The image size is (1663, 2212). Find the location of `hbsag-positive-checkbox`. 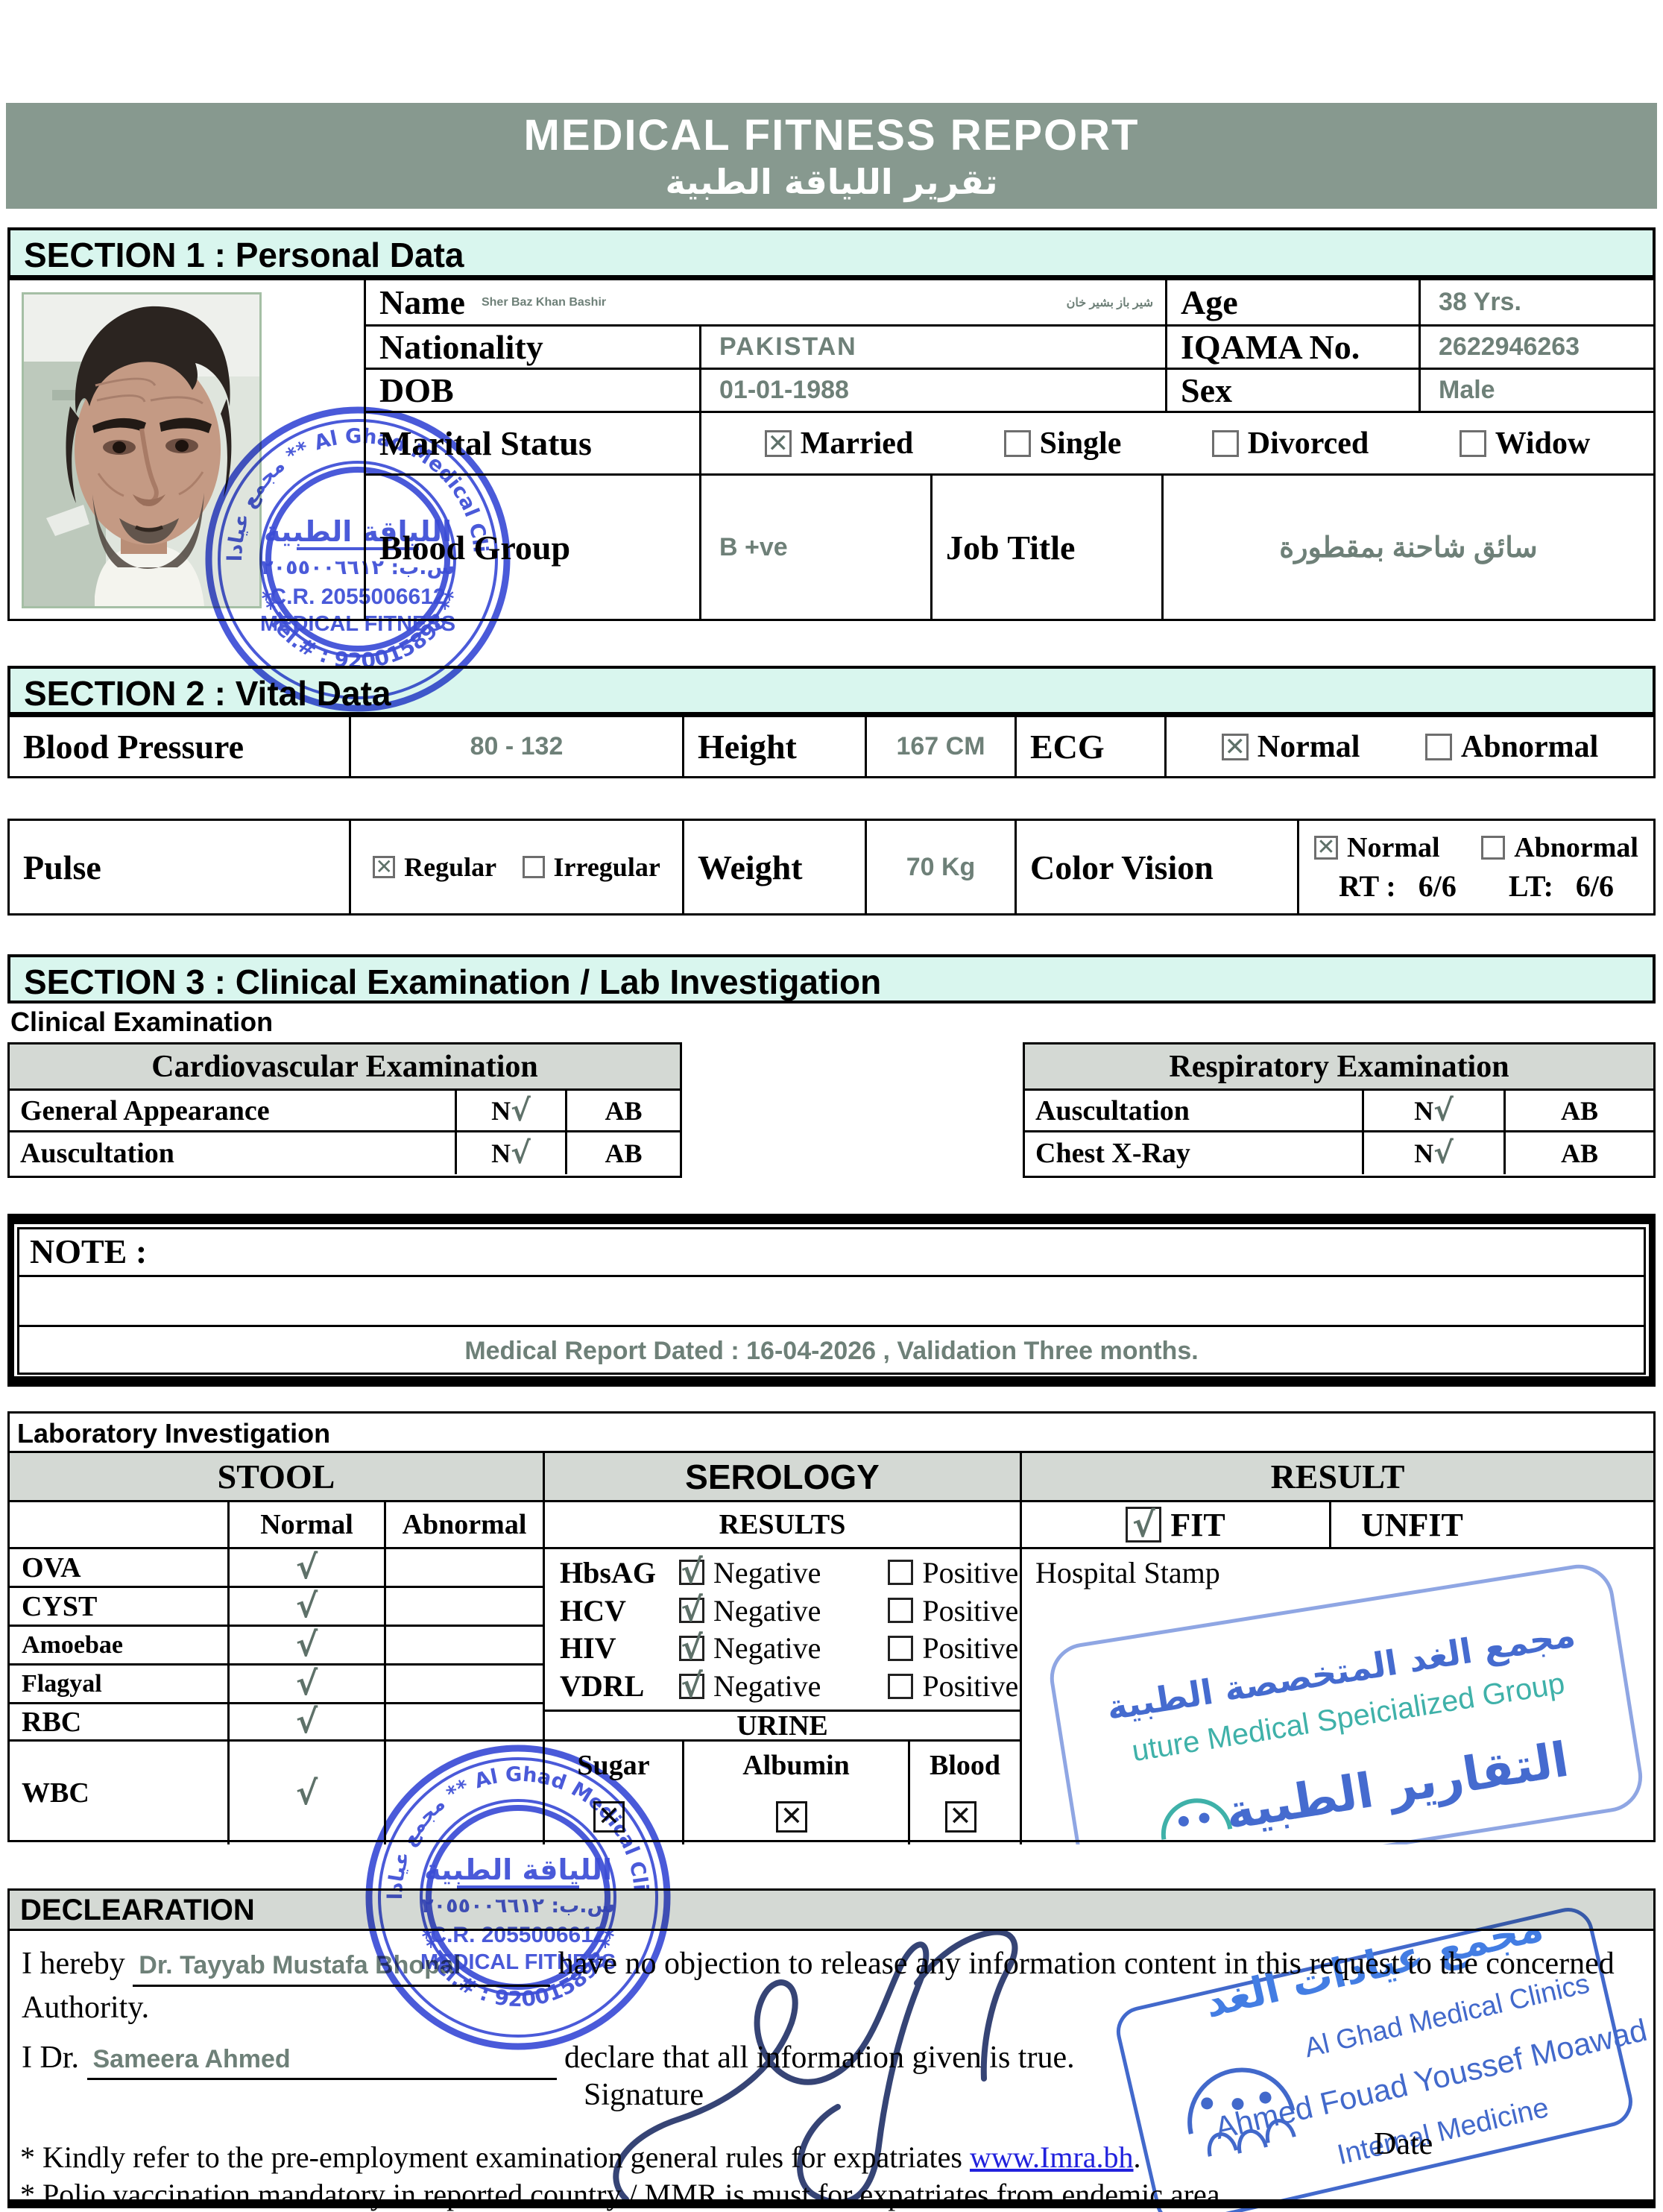

hbsag-positive-checkbox is located at coordinates (901, 1573).